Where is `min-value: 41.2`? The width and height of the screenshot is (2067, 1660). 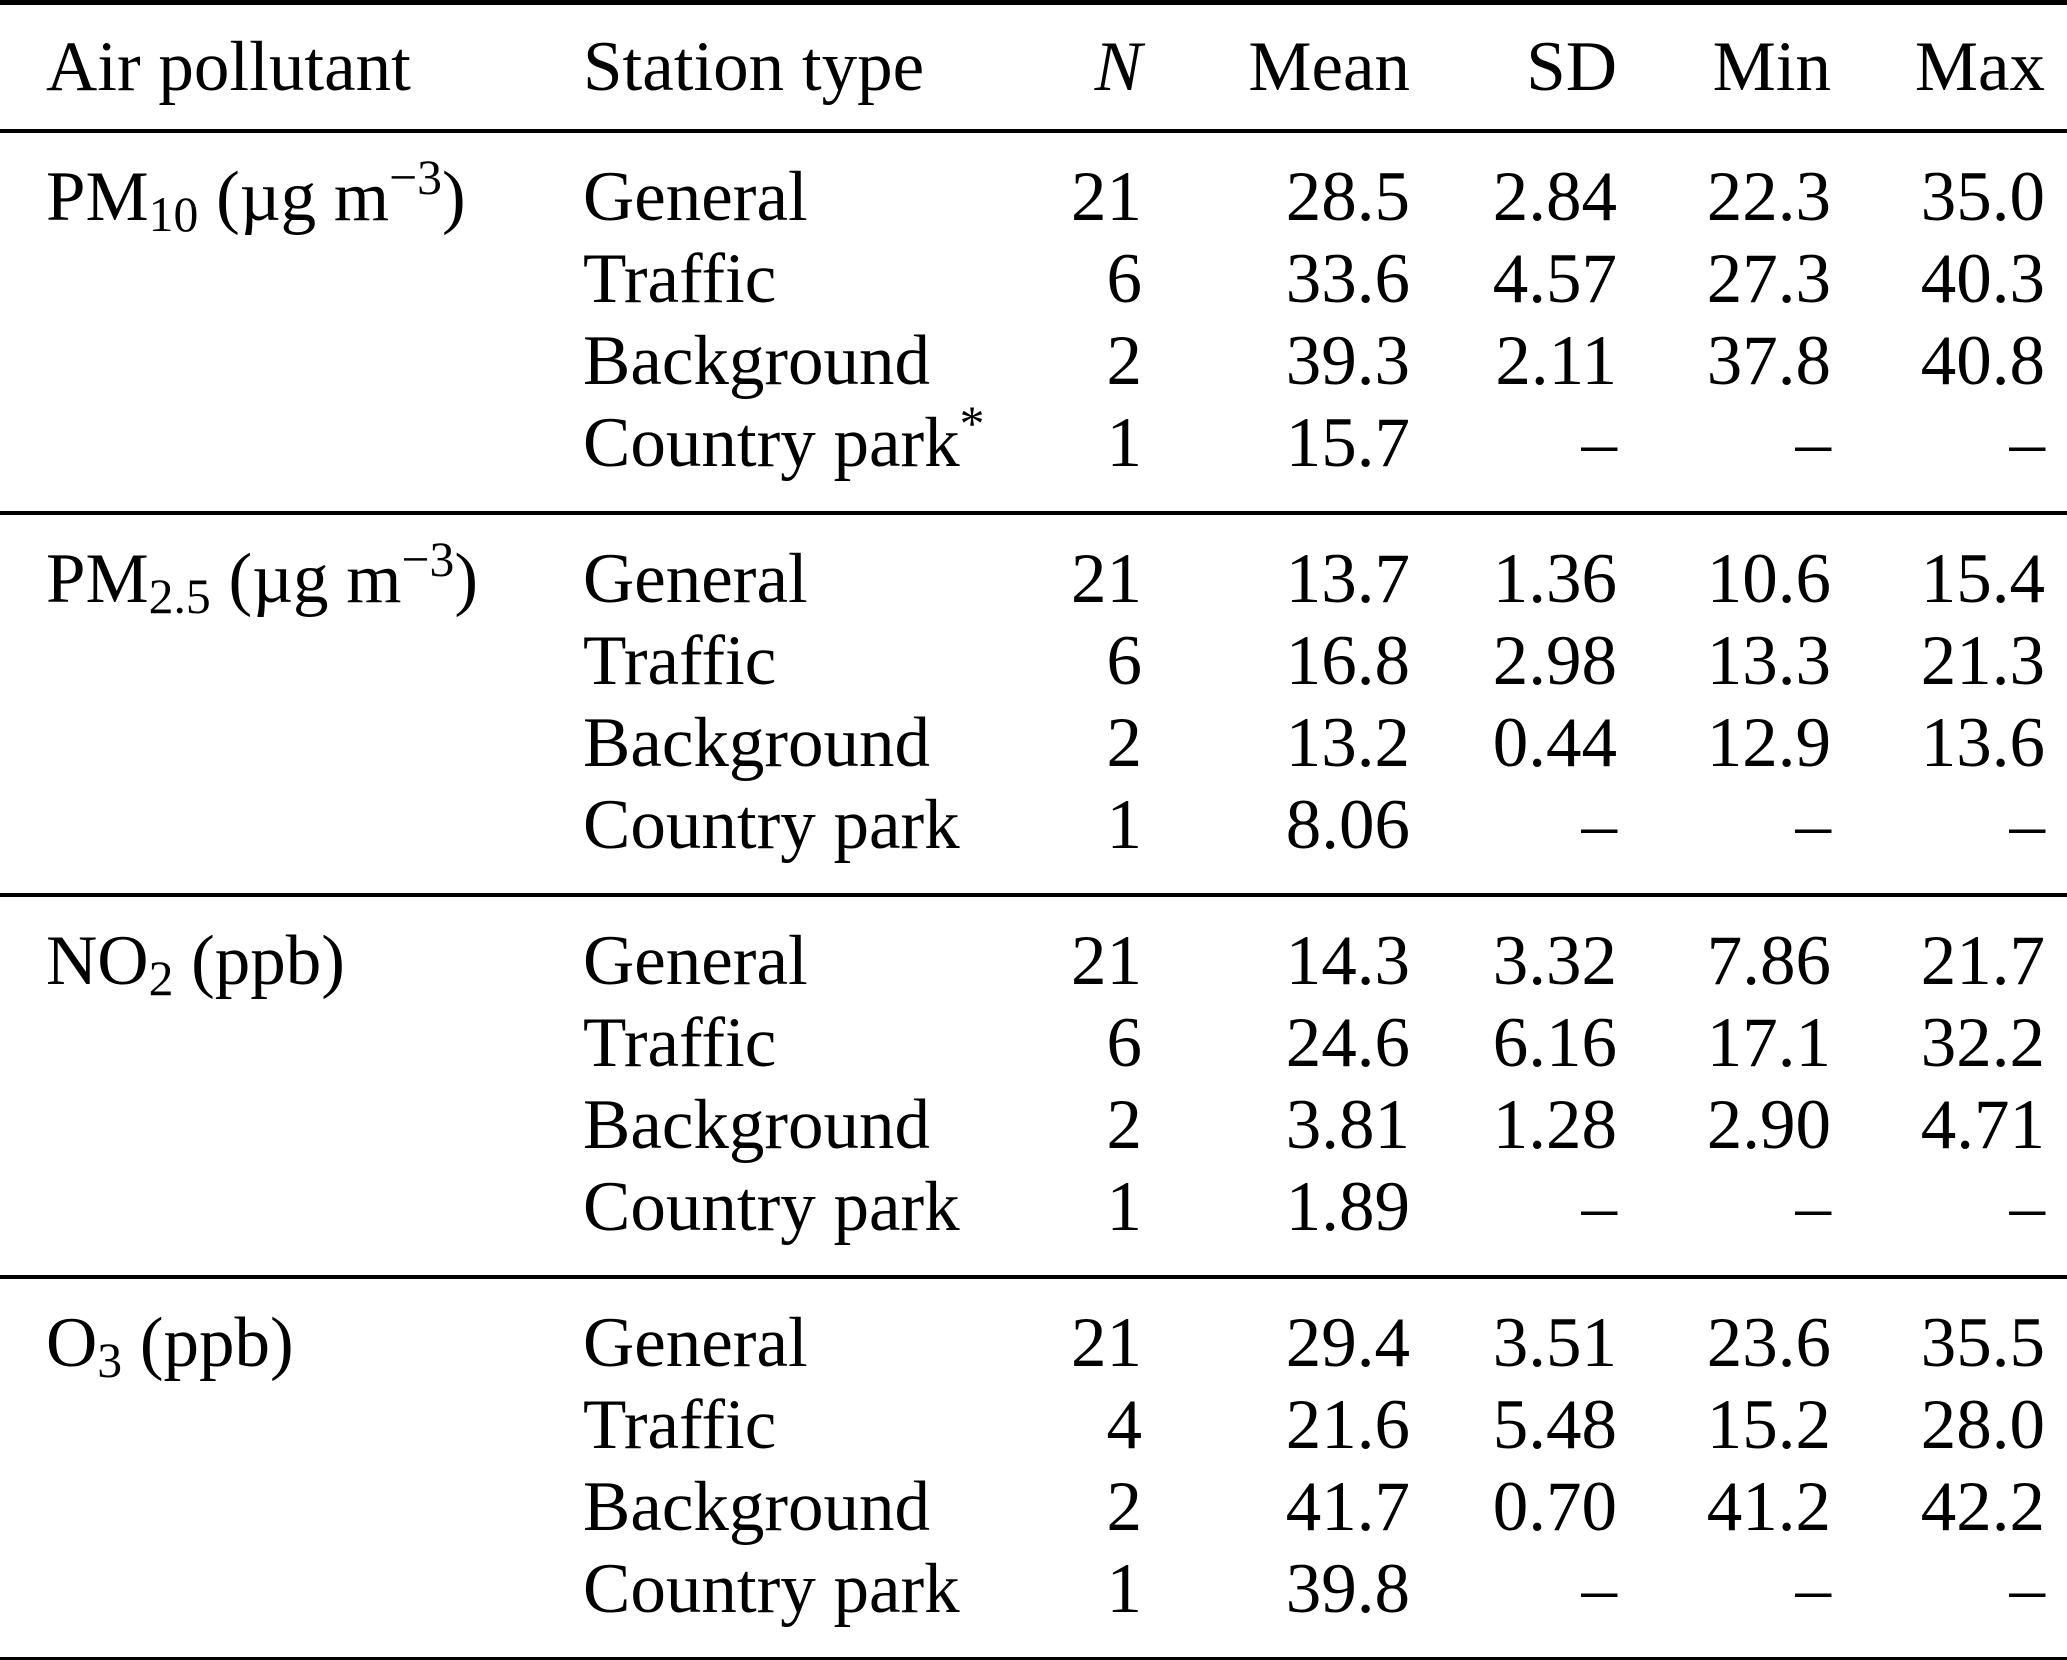
min-value: 41.2 is located at coordinates (1768, 1507).